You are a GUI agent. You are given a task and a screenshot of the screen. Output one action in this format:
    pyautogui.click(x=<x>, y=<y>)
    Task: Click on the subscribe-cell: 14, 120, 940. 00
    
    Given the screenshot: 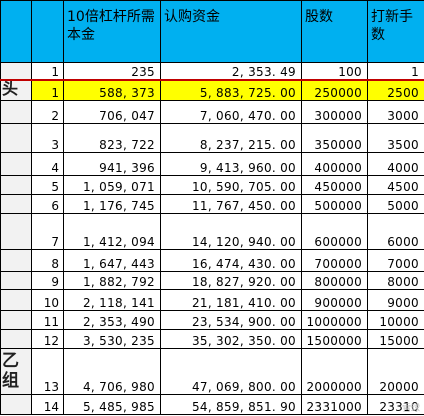 What is the action you would take?
    pyautogui.click(x=231, y=231)
    